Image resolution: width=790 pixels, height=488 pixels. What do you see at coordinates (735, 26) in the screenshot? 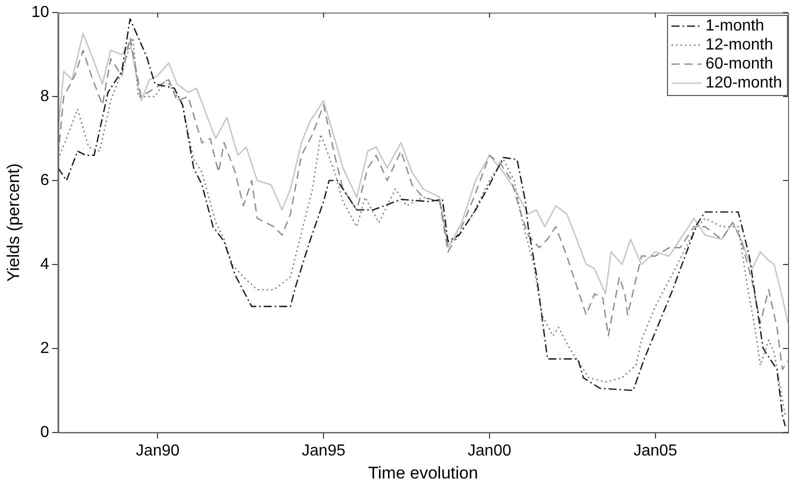
I see `legend-label: 1-month` at bounding box center [735, 26].